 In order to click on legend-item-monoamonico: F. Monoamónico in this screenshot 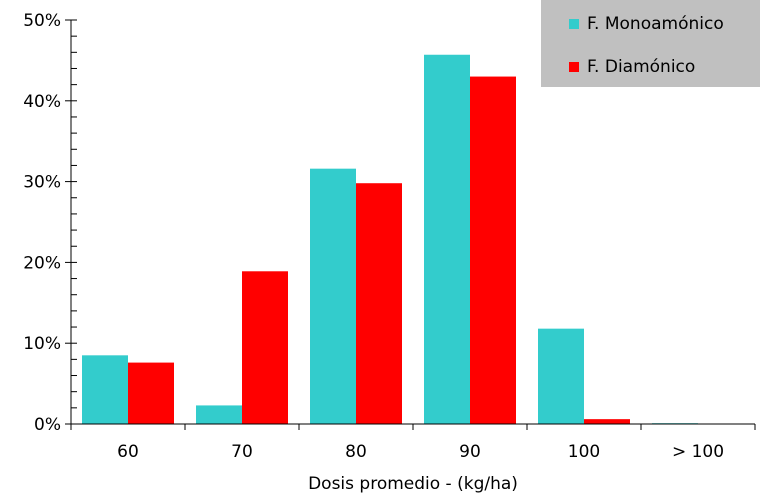, I will do `click(646, 24)`.